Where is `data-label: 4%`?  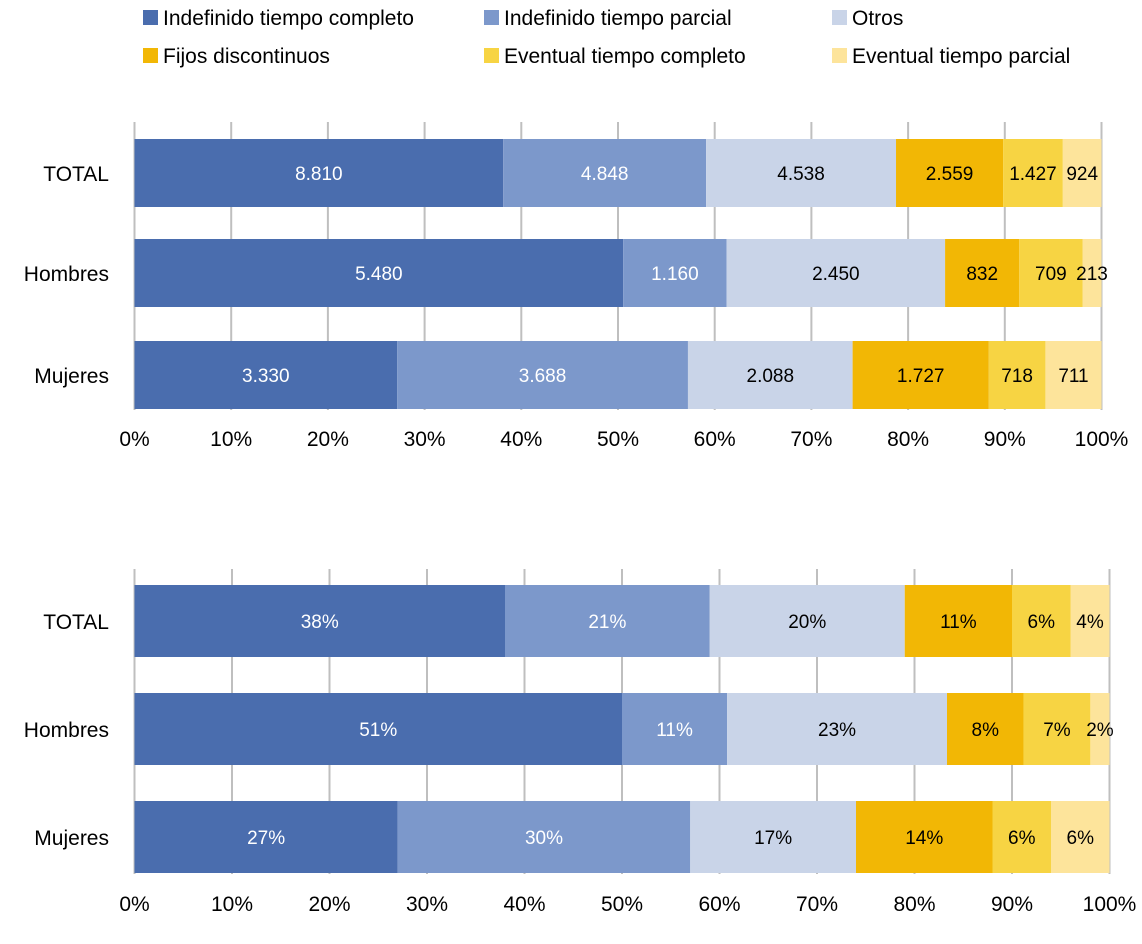 data-label: 4% is located at coordinates (1090, 622).